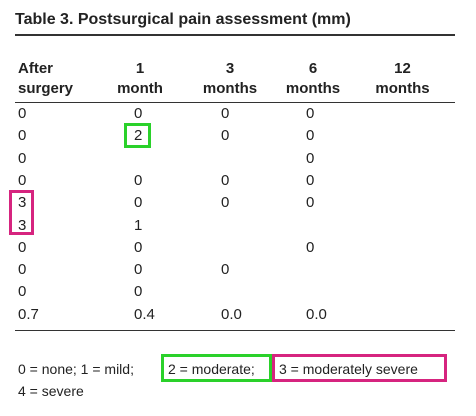  I want to click on table-cell: 1, so click(138, 225).